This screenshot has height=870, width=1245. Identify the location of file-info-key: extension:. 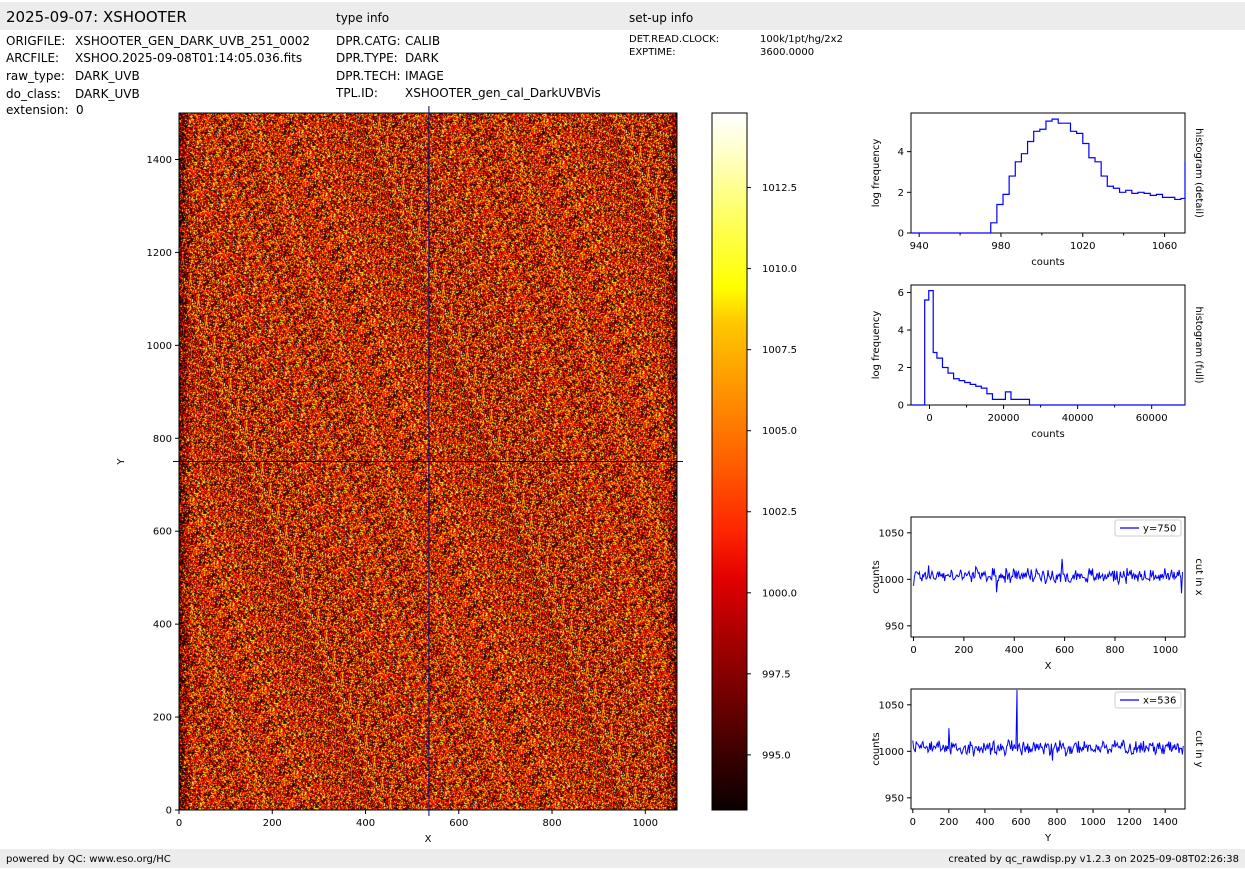
(37, 110).